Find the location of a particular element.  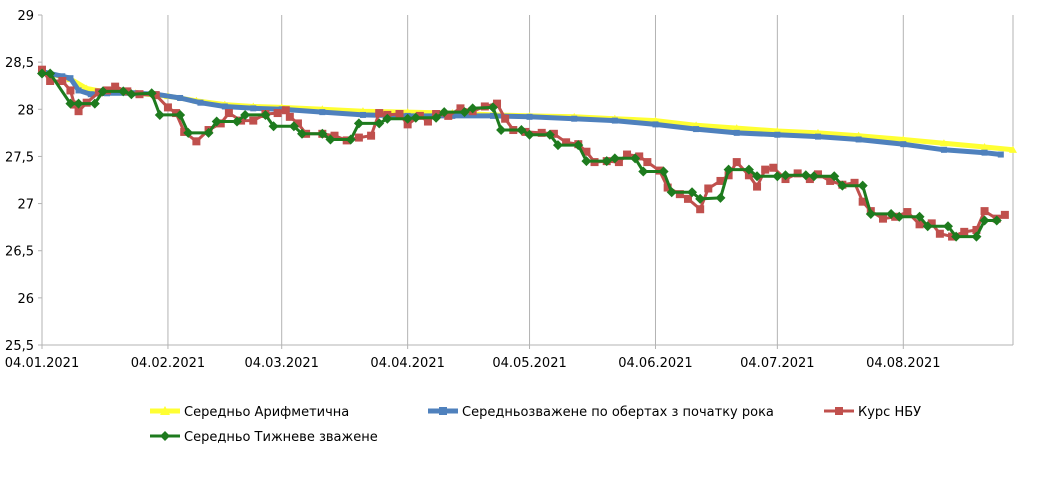

y-tick-labels: 29 28,5 28 27,5 27 26,5 26 25,5 is located at coordinates (23, 181).